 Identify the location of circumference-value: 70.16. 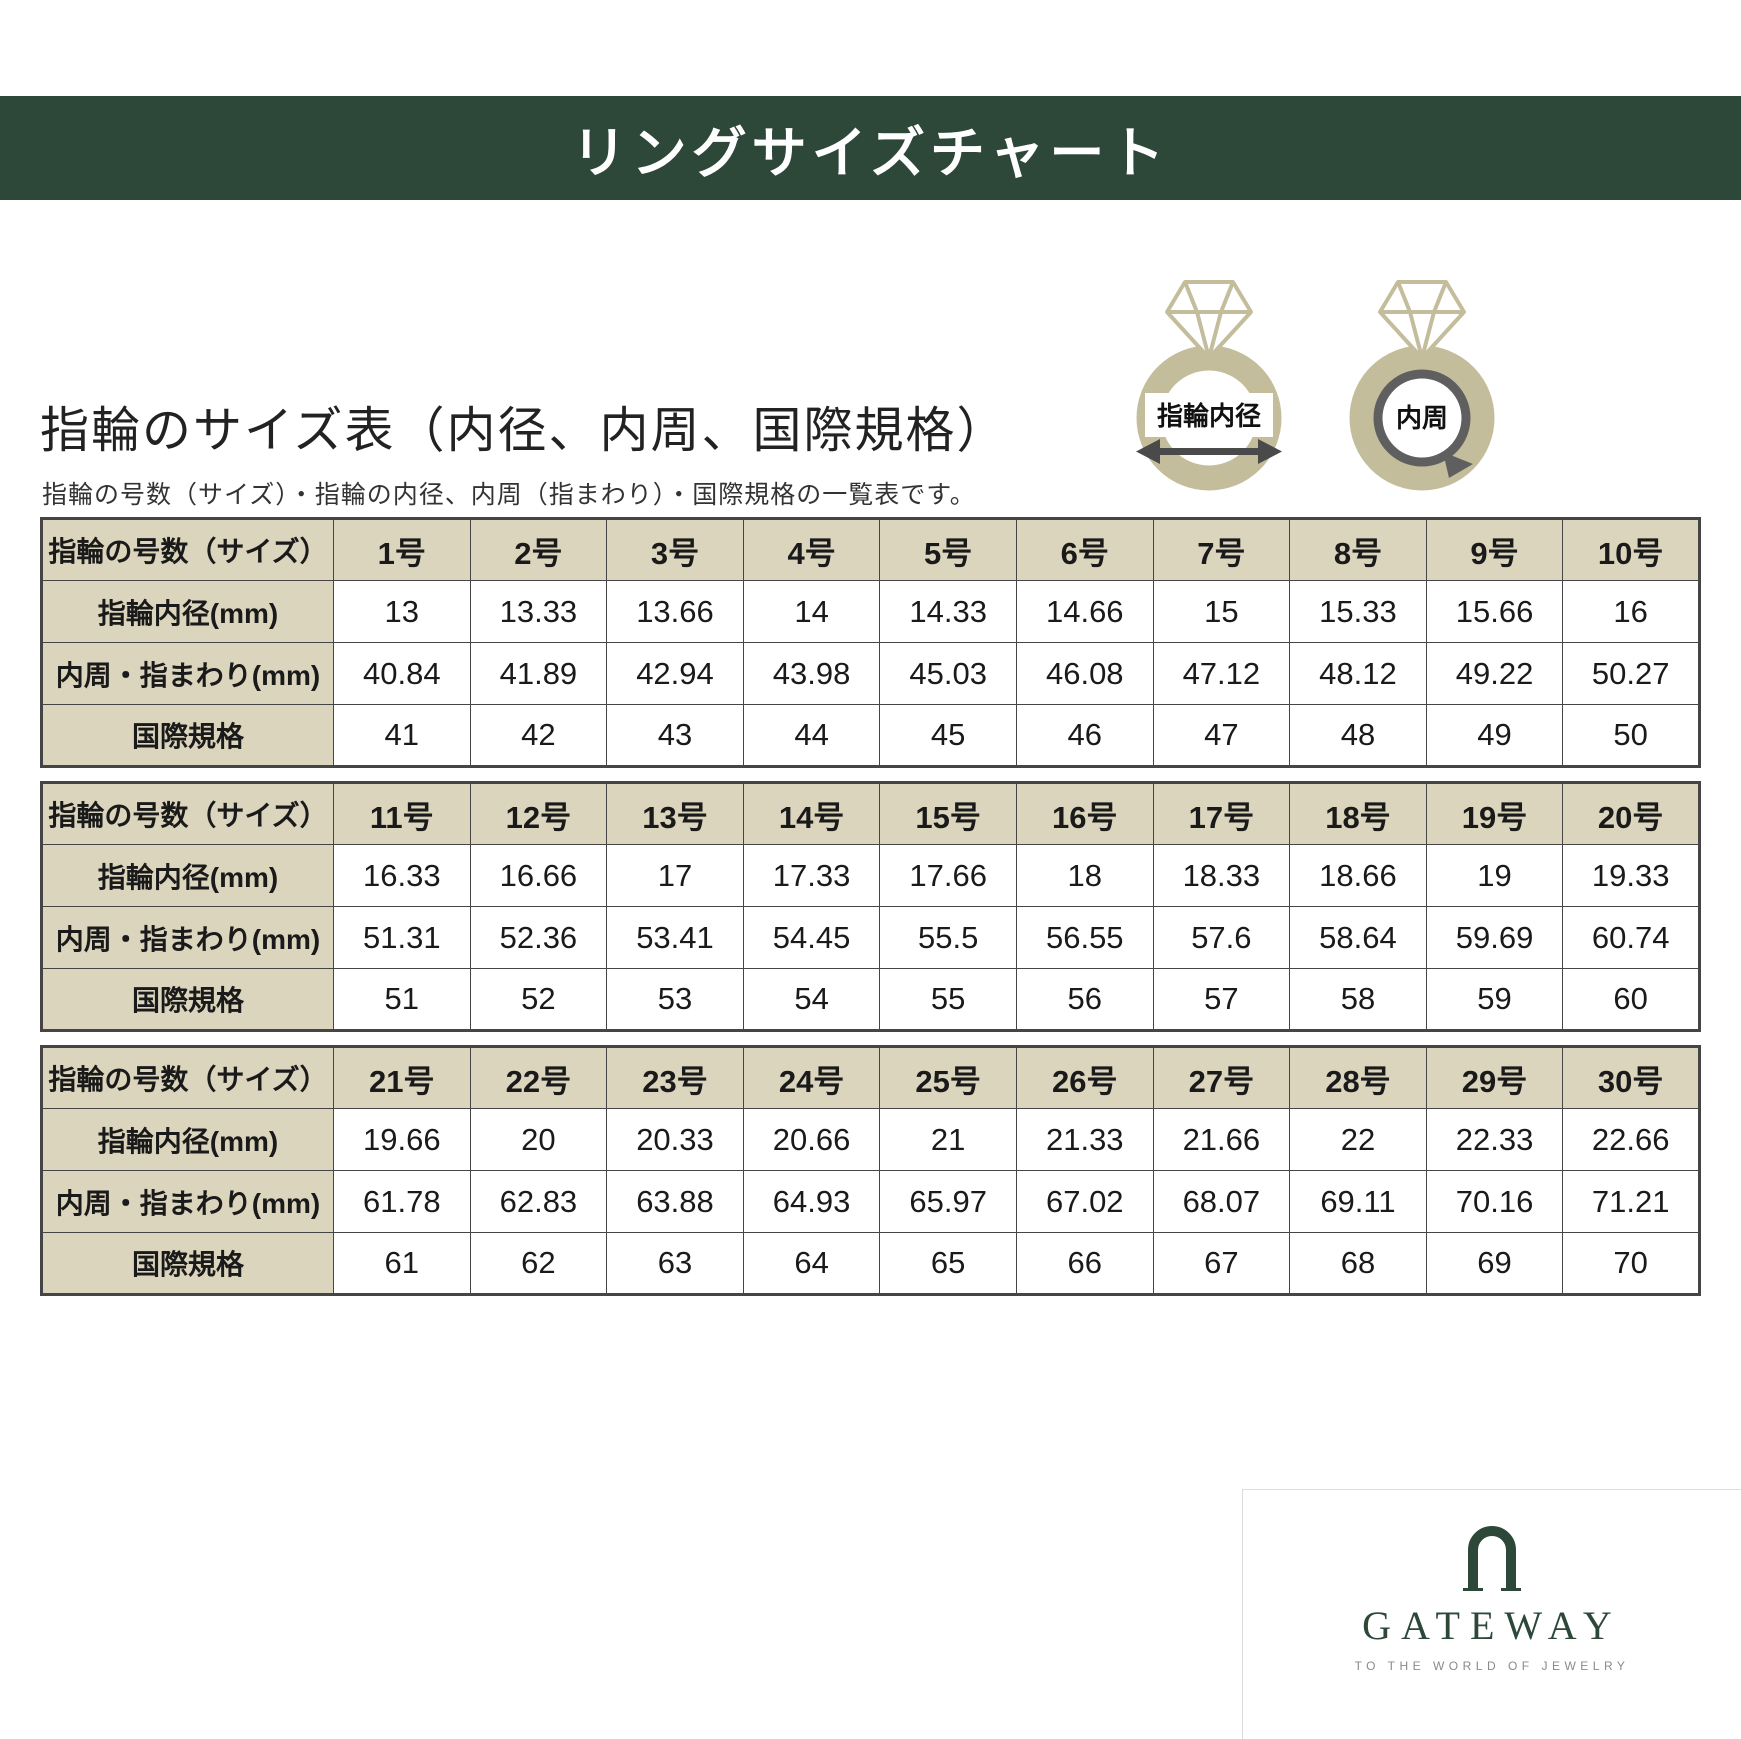
(1494, 1201).